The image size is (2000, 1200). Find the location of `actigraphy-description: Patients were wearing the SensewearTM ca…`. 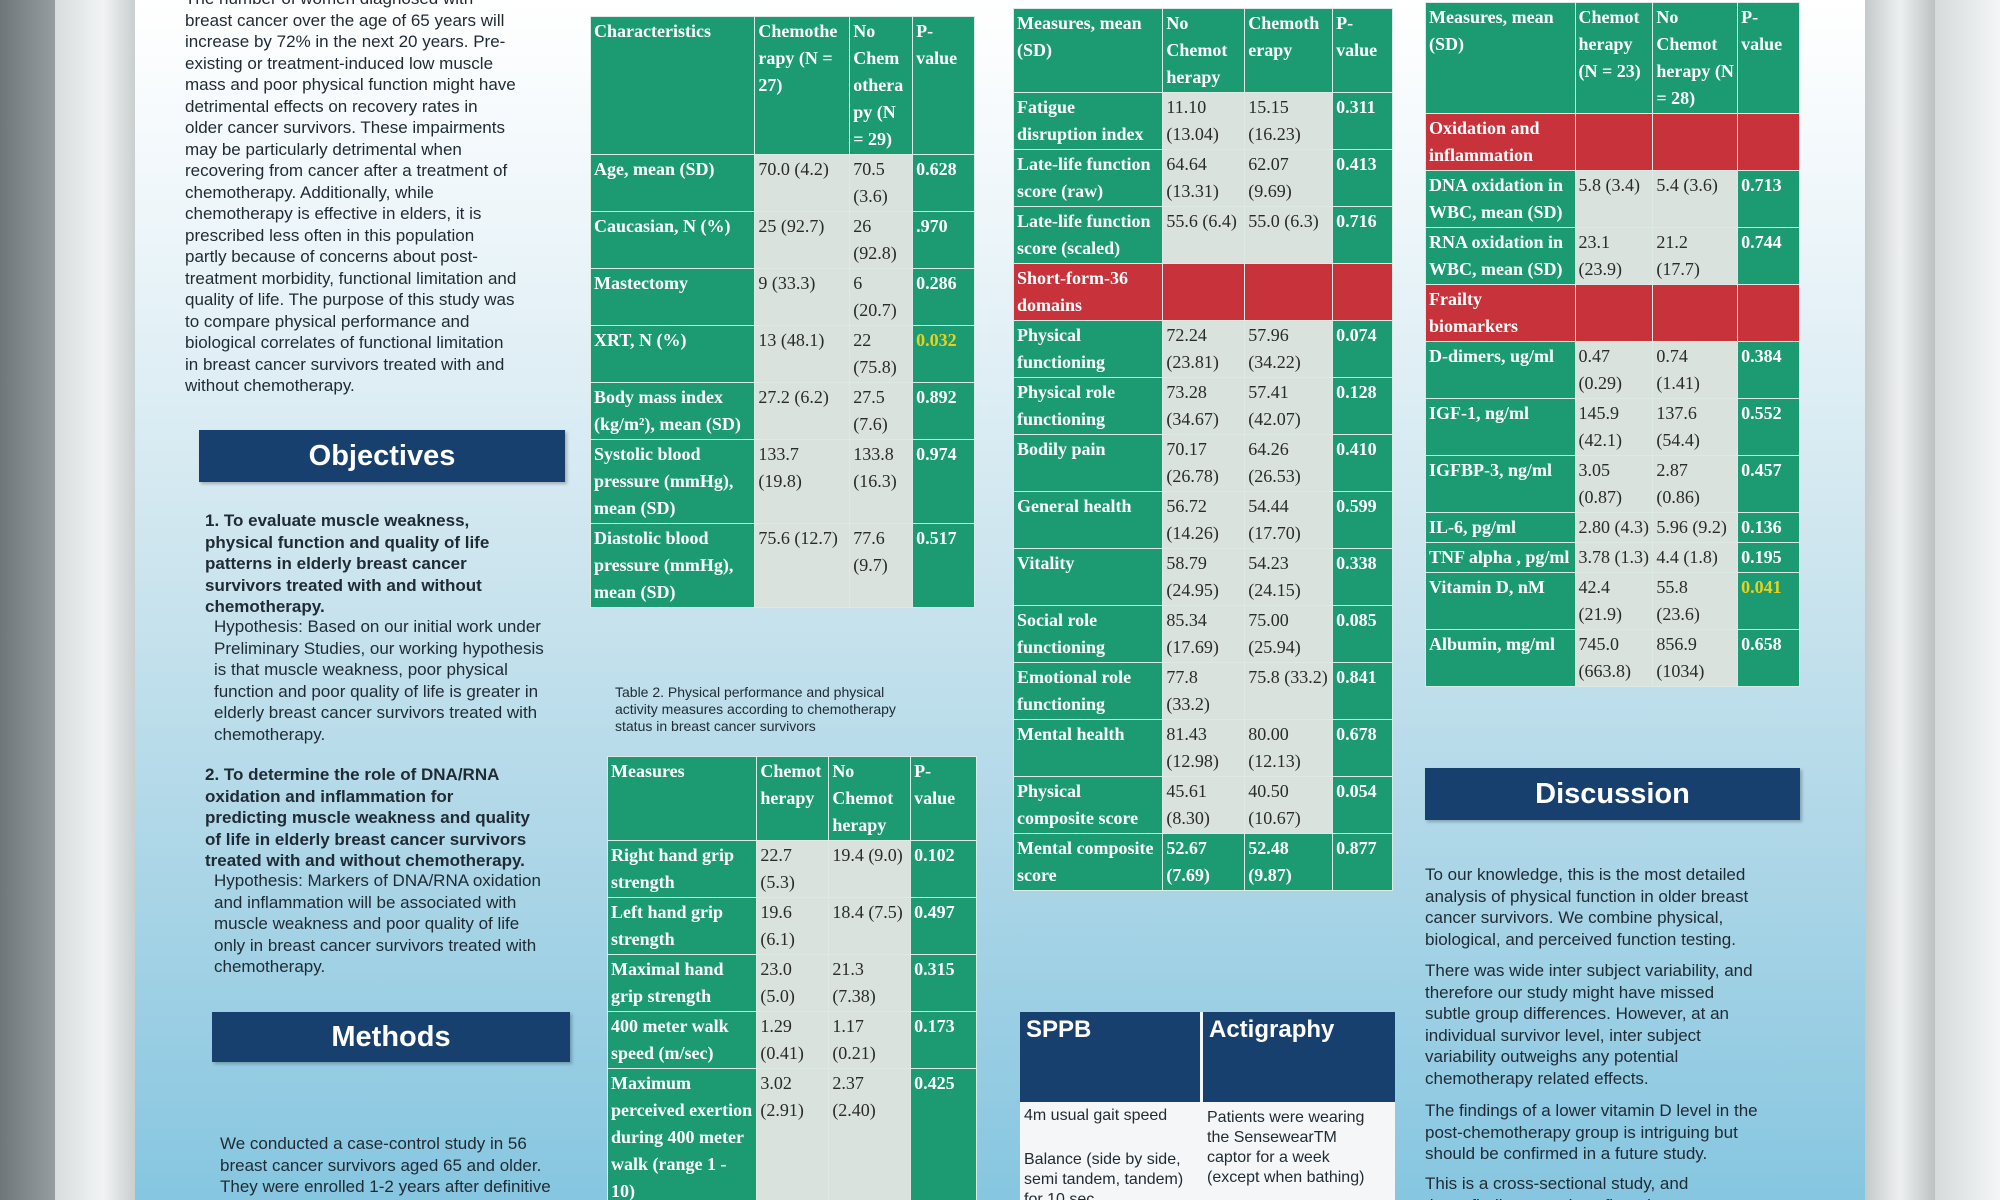

actigraphy-description: Patients were wearing the SensewearTM ca… is located at coordinates (1286, 1147).